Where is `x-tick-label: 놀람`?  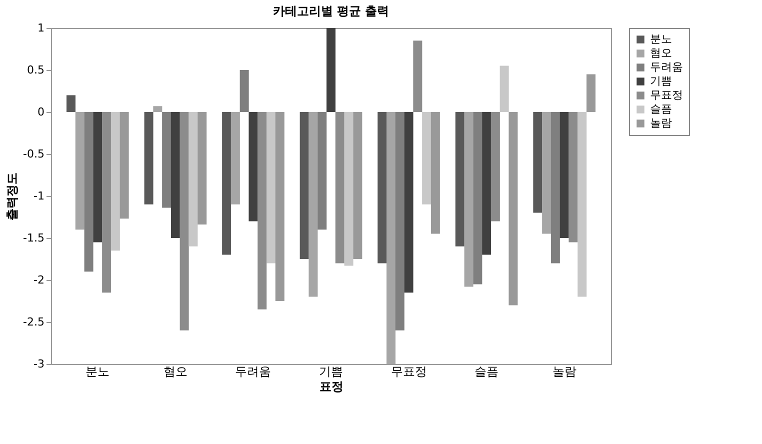
x-tick-label: 놀람 is located at coordinates (564, 371).